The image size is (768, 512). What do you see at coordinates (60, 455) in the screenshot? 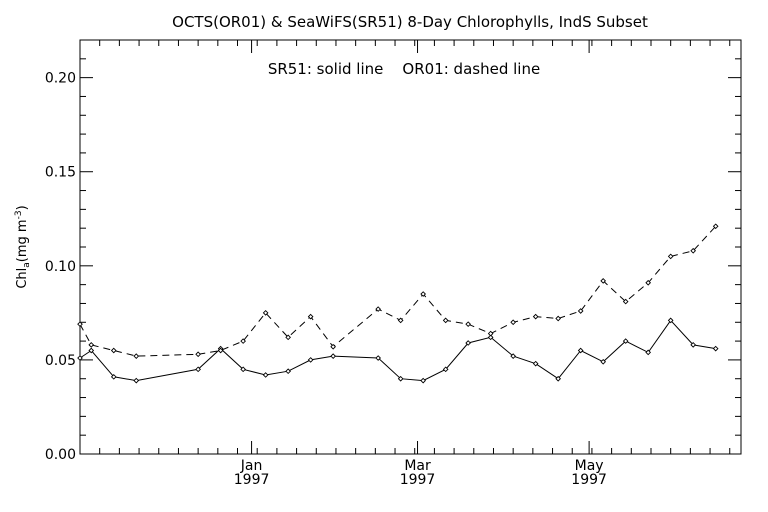
I see `y-tick-label: 0.00` at bounding box center [60, 455].